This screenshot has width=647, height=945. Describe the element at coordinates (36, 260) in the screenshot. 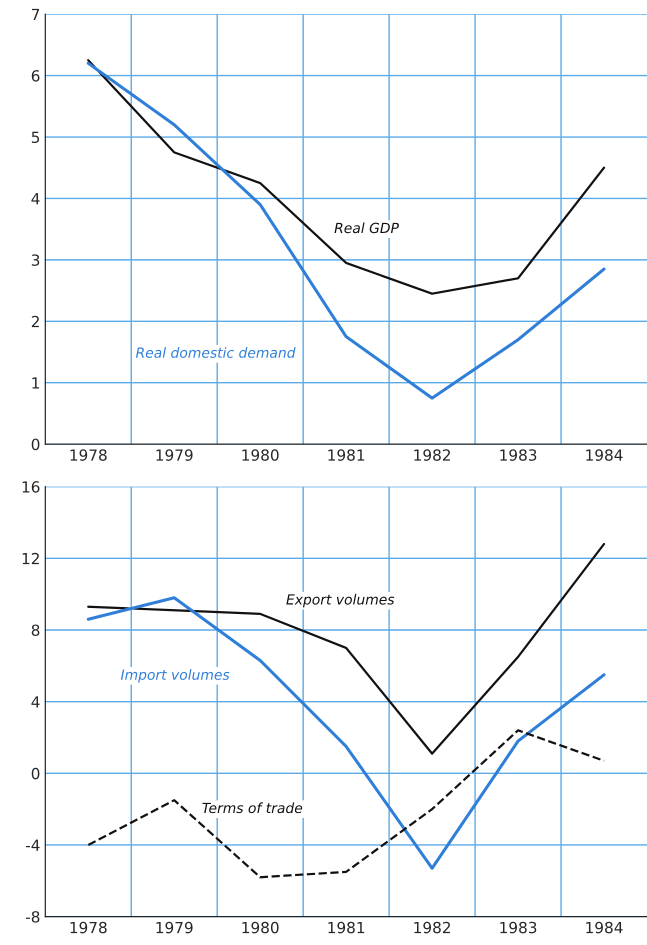

I see `y-tick-label: 3` at that location.